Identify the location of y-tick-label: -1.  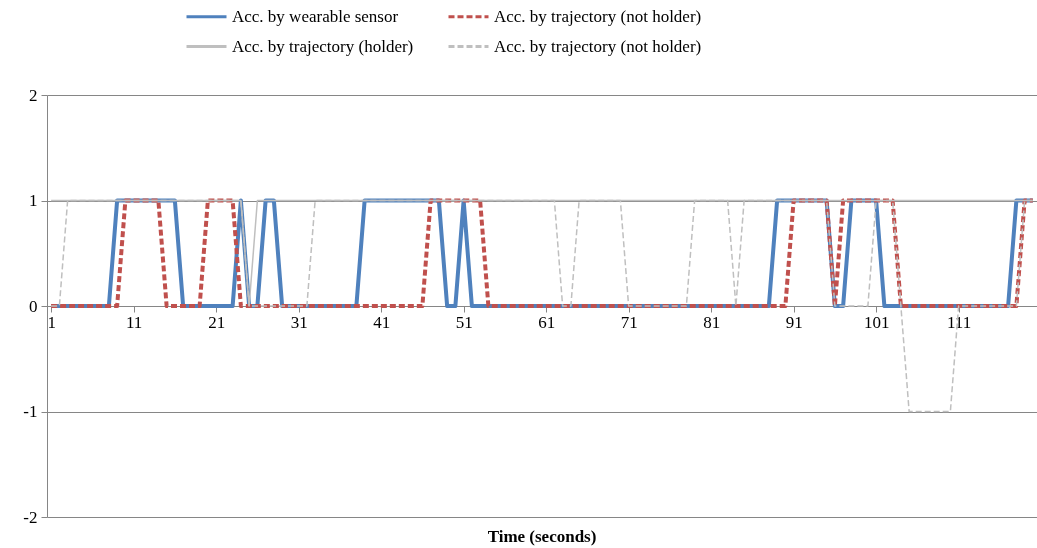
(30, 411).